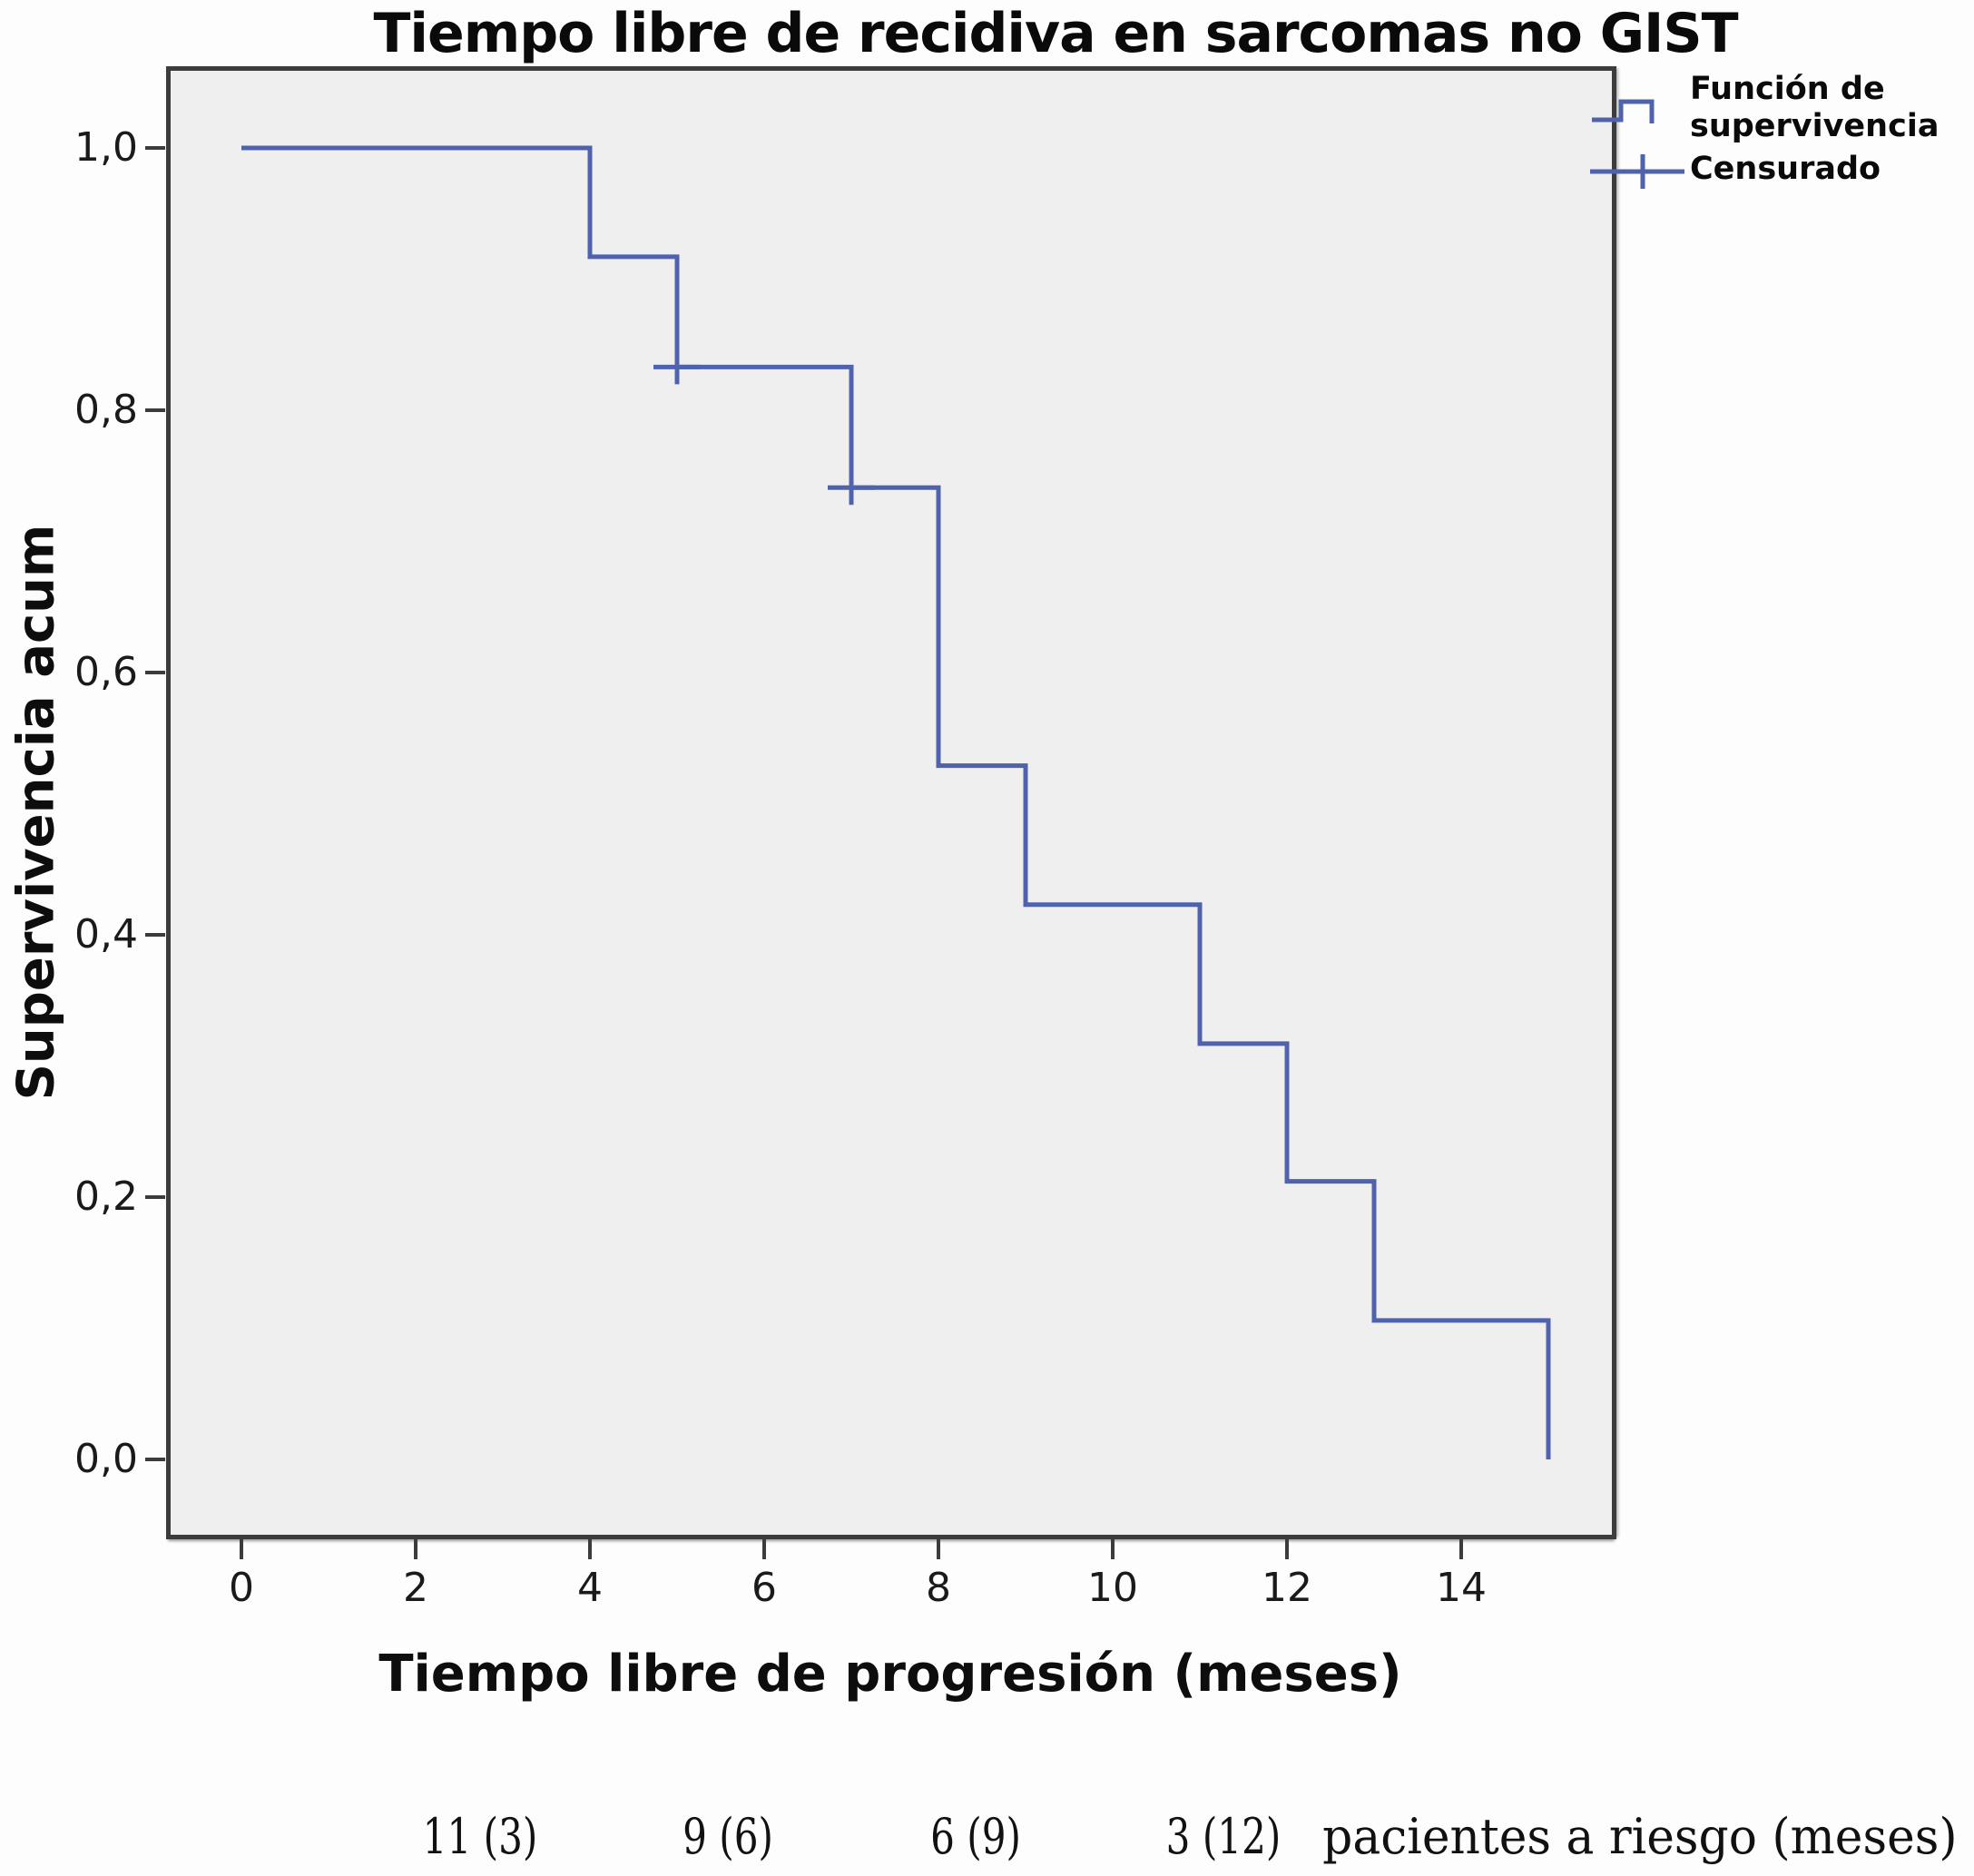  Describe the element at coordinates (106, 410) in the screenshot. I see `y-tick-label: 0,8` at that location.